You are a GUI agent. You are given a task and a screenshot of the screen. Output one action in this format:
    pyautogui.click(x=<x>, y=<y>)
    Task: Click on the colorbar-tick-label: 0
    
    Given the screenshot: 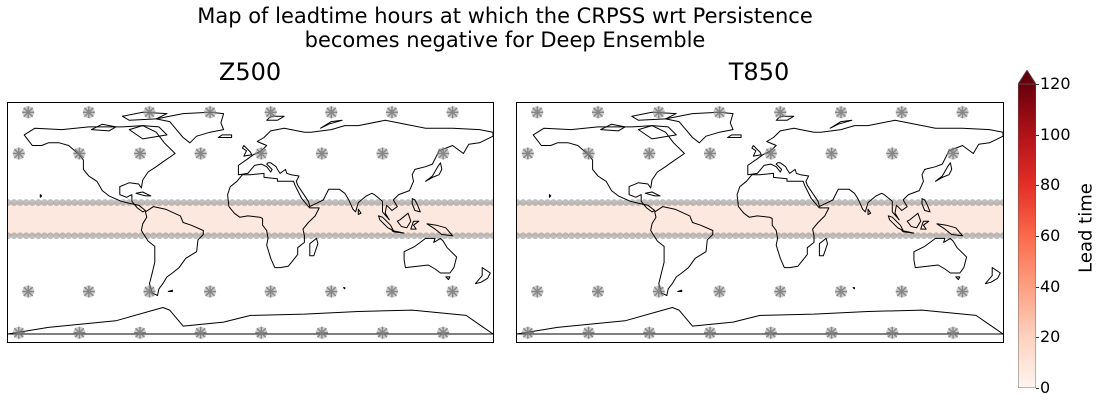 What is the action you would take?
    pyautogui.click(x=1045, y=387)
    